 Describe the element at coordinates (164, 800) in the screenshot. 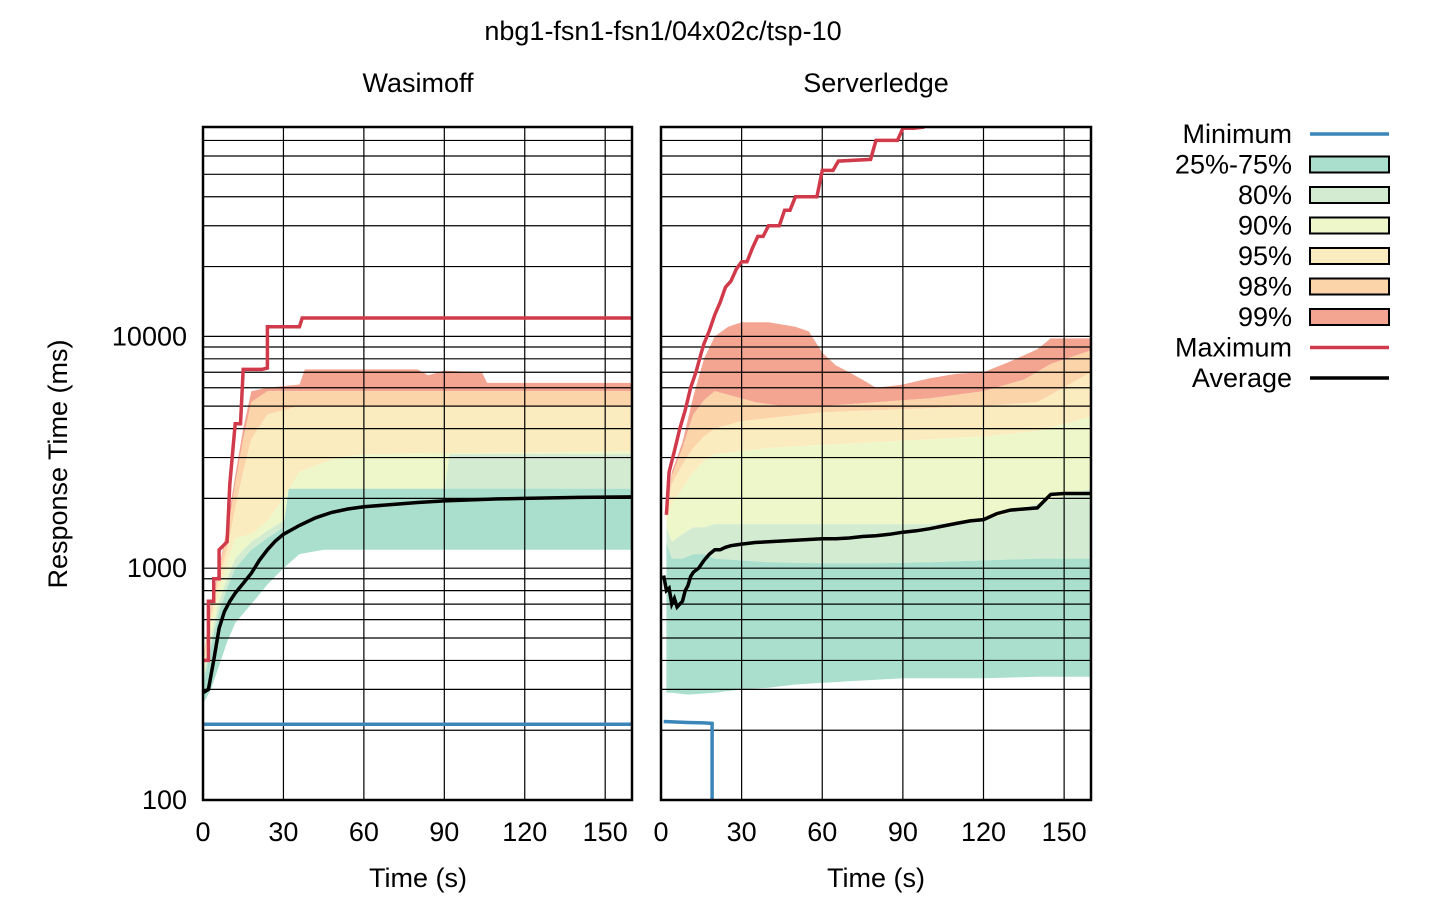

I see `y-tick-label: 100` at that location.